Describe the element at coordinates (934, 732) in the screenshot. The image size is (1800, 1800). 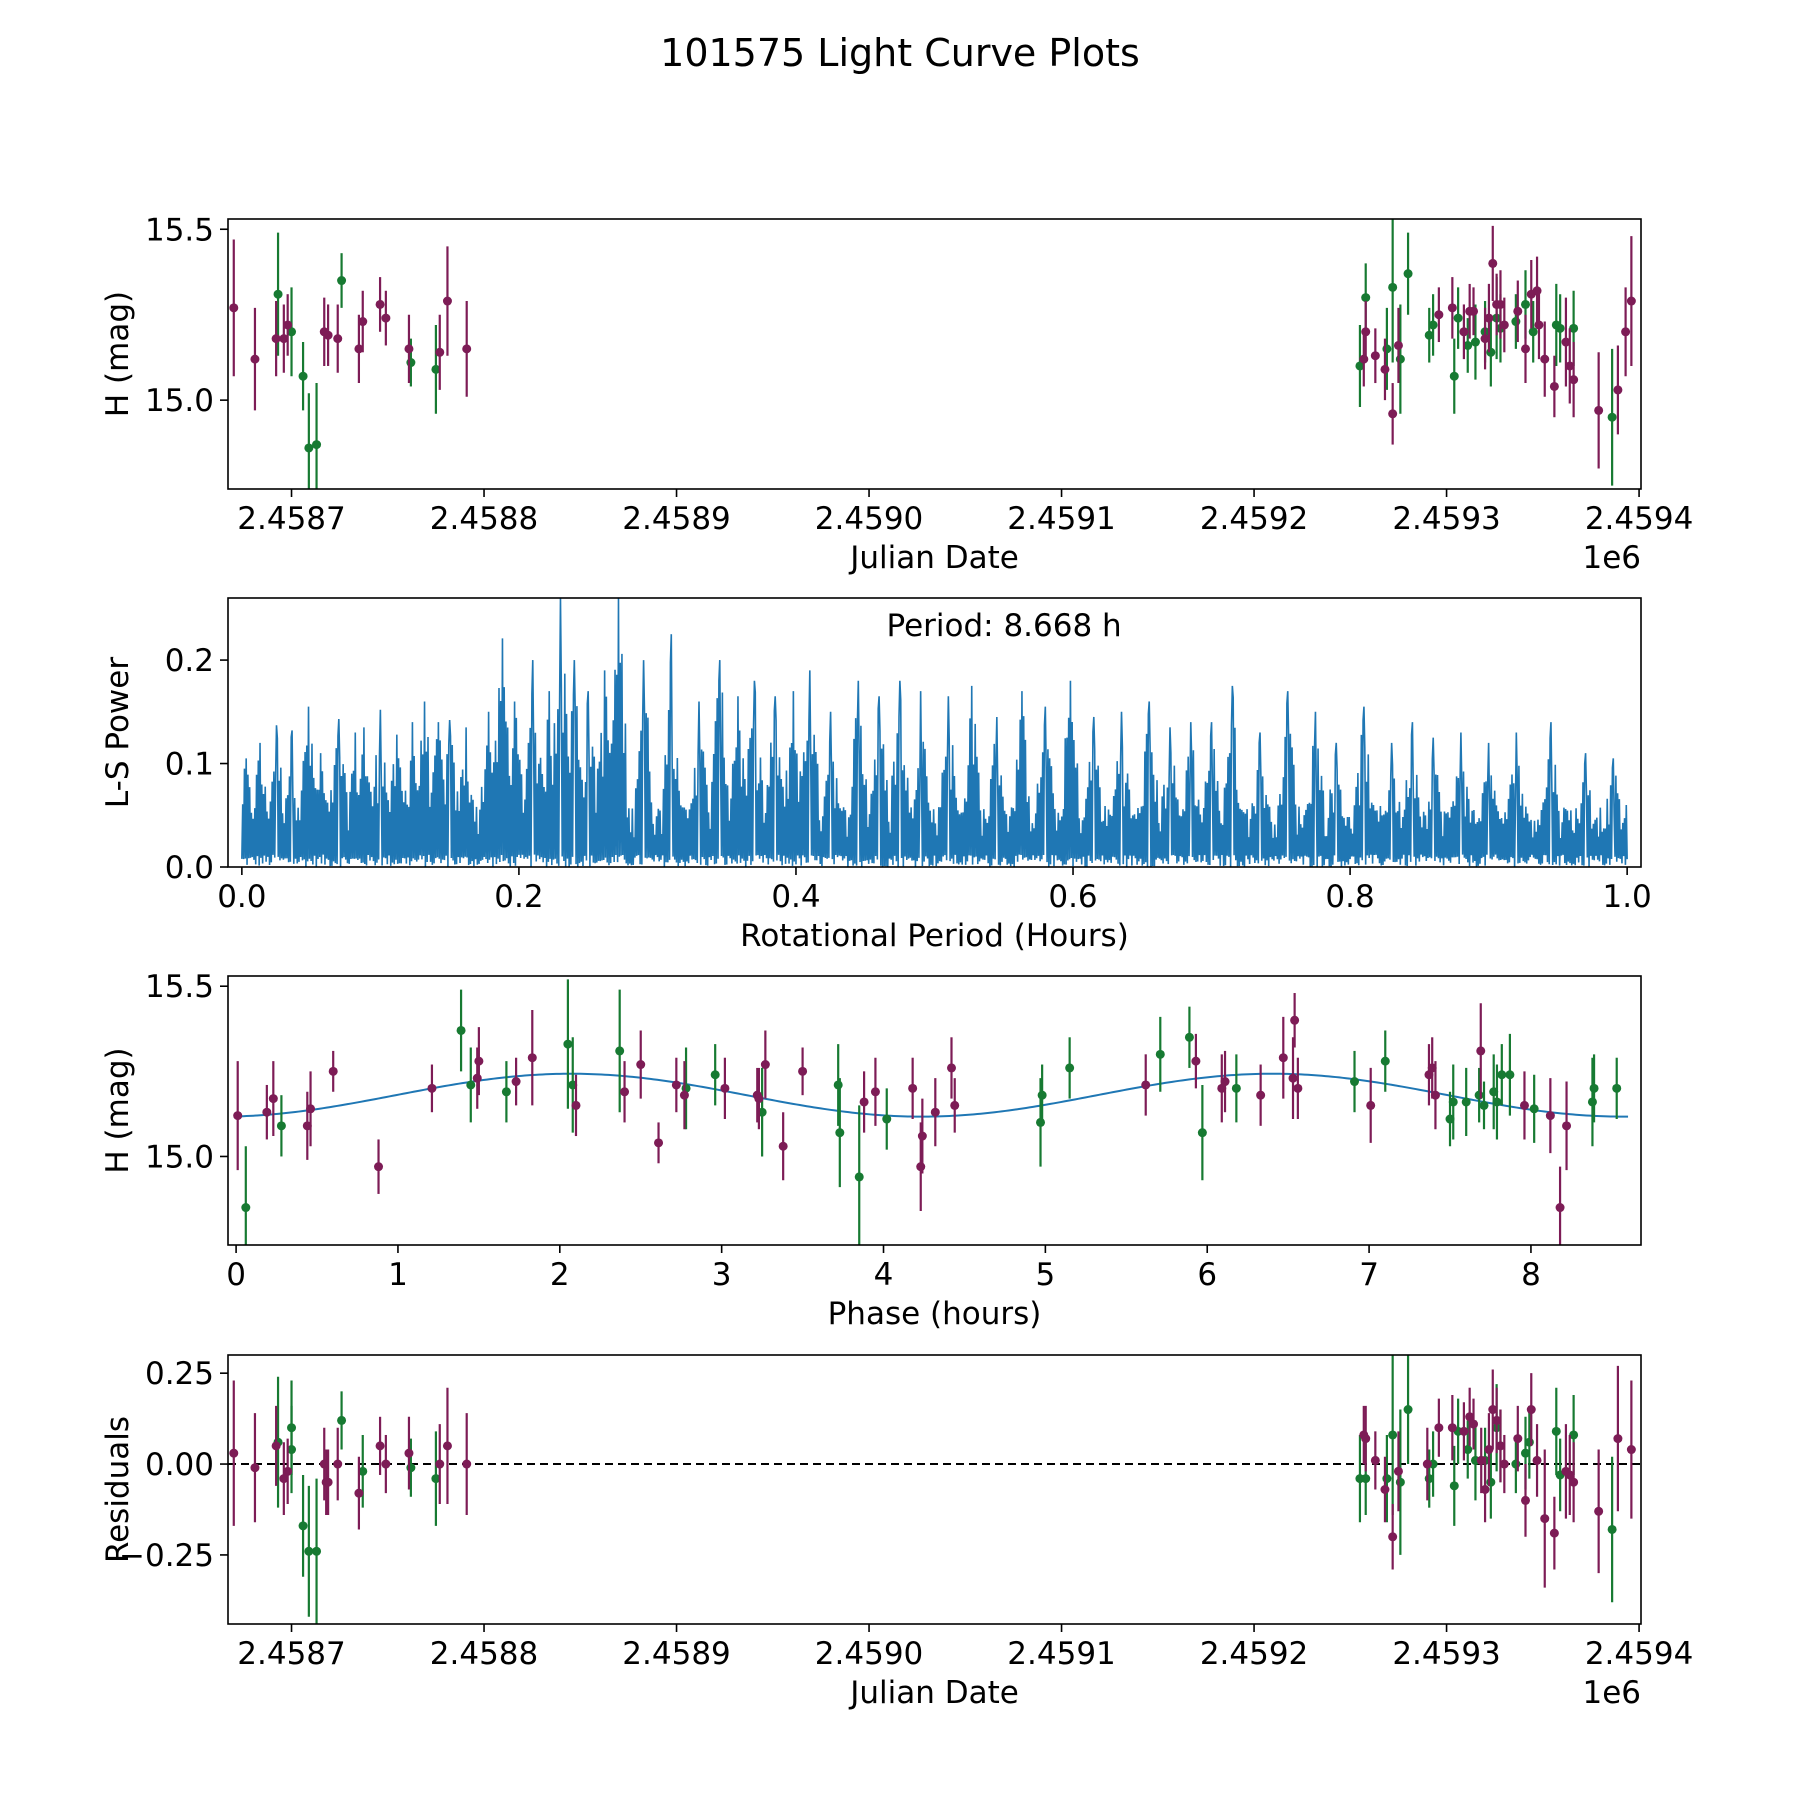
I see `ls-power-line` at that location.